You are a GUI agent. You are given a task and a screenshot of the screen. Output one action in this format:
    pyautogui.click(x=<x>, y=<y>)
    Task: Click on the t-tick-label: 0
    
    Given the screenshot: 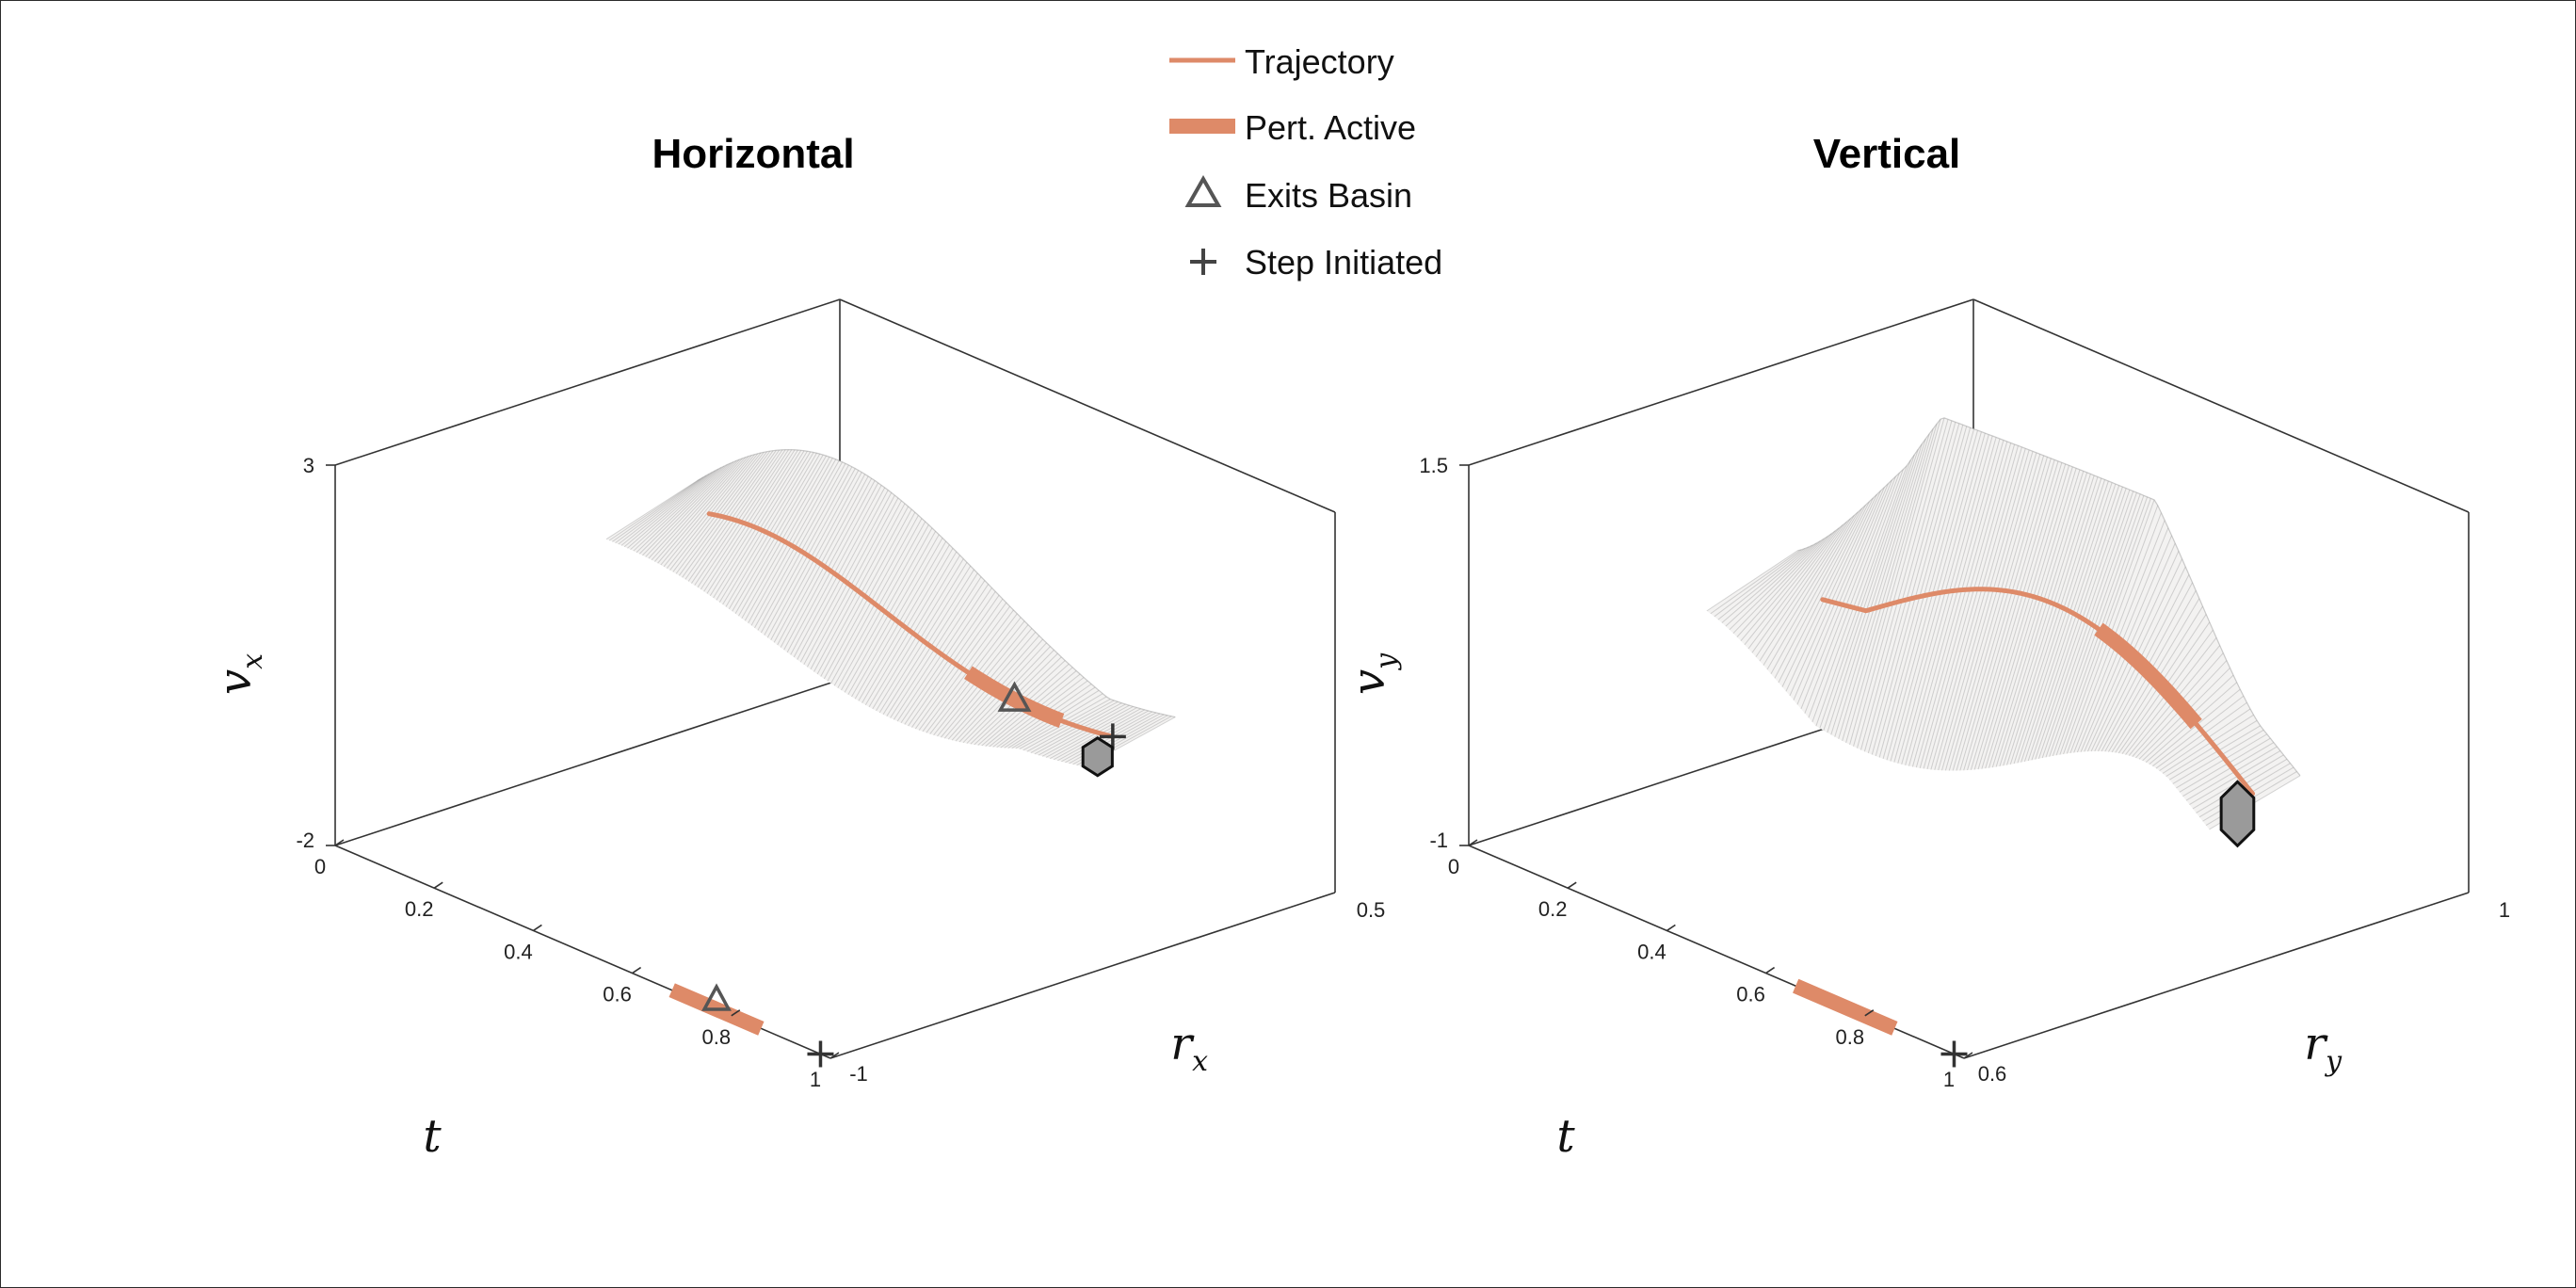 What is the action you would take?
    pyautogui.click(x=320, y=866)
    